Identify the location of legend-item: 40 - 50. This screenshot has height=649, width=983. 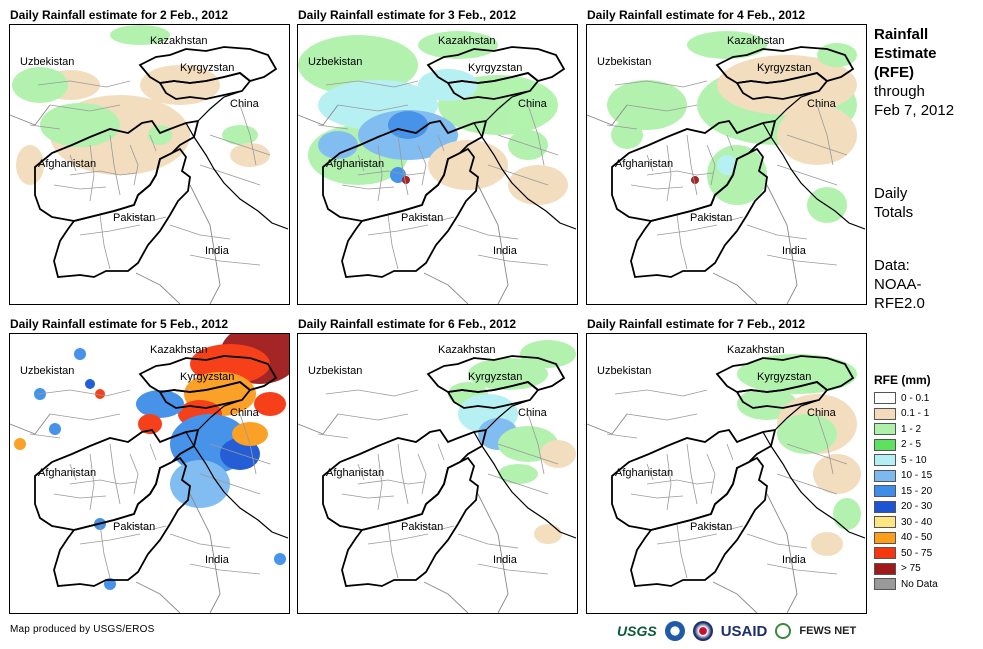
(903, 537).